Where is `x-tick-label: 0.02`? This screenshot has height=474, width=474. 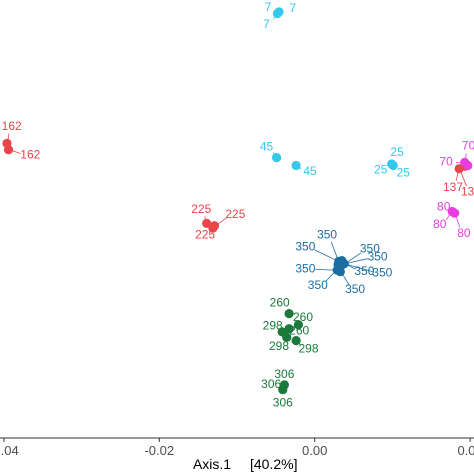 x-tick-label: 0.02 is located at coordinates (465, 450).